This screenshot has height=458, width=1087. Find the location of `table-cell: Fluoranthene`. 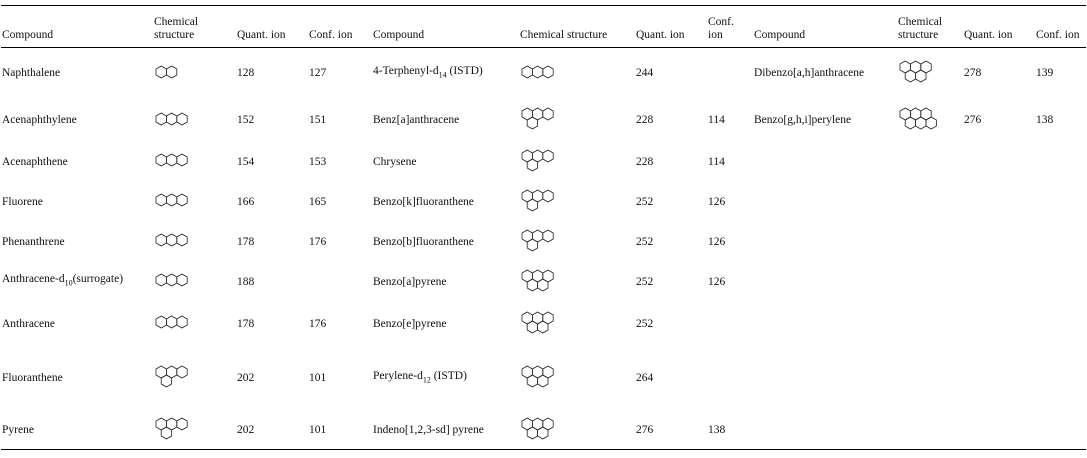

table-cell: Fluoranthene is located at coordinates (32, 378).